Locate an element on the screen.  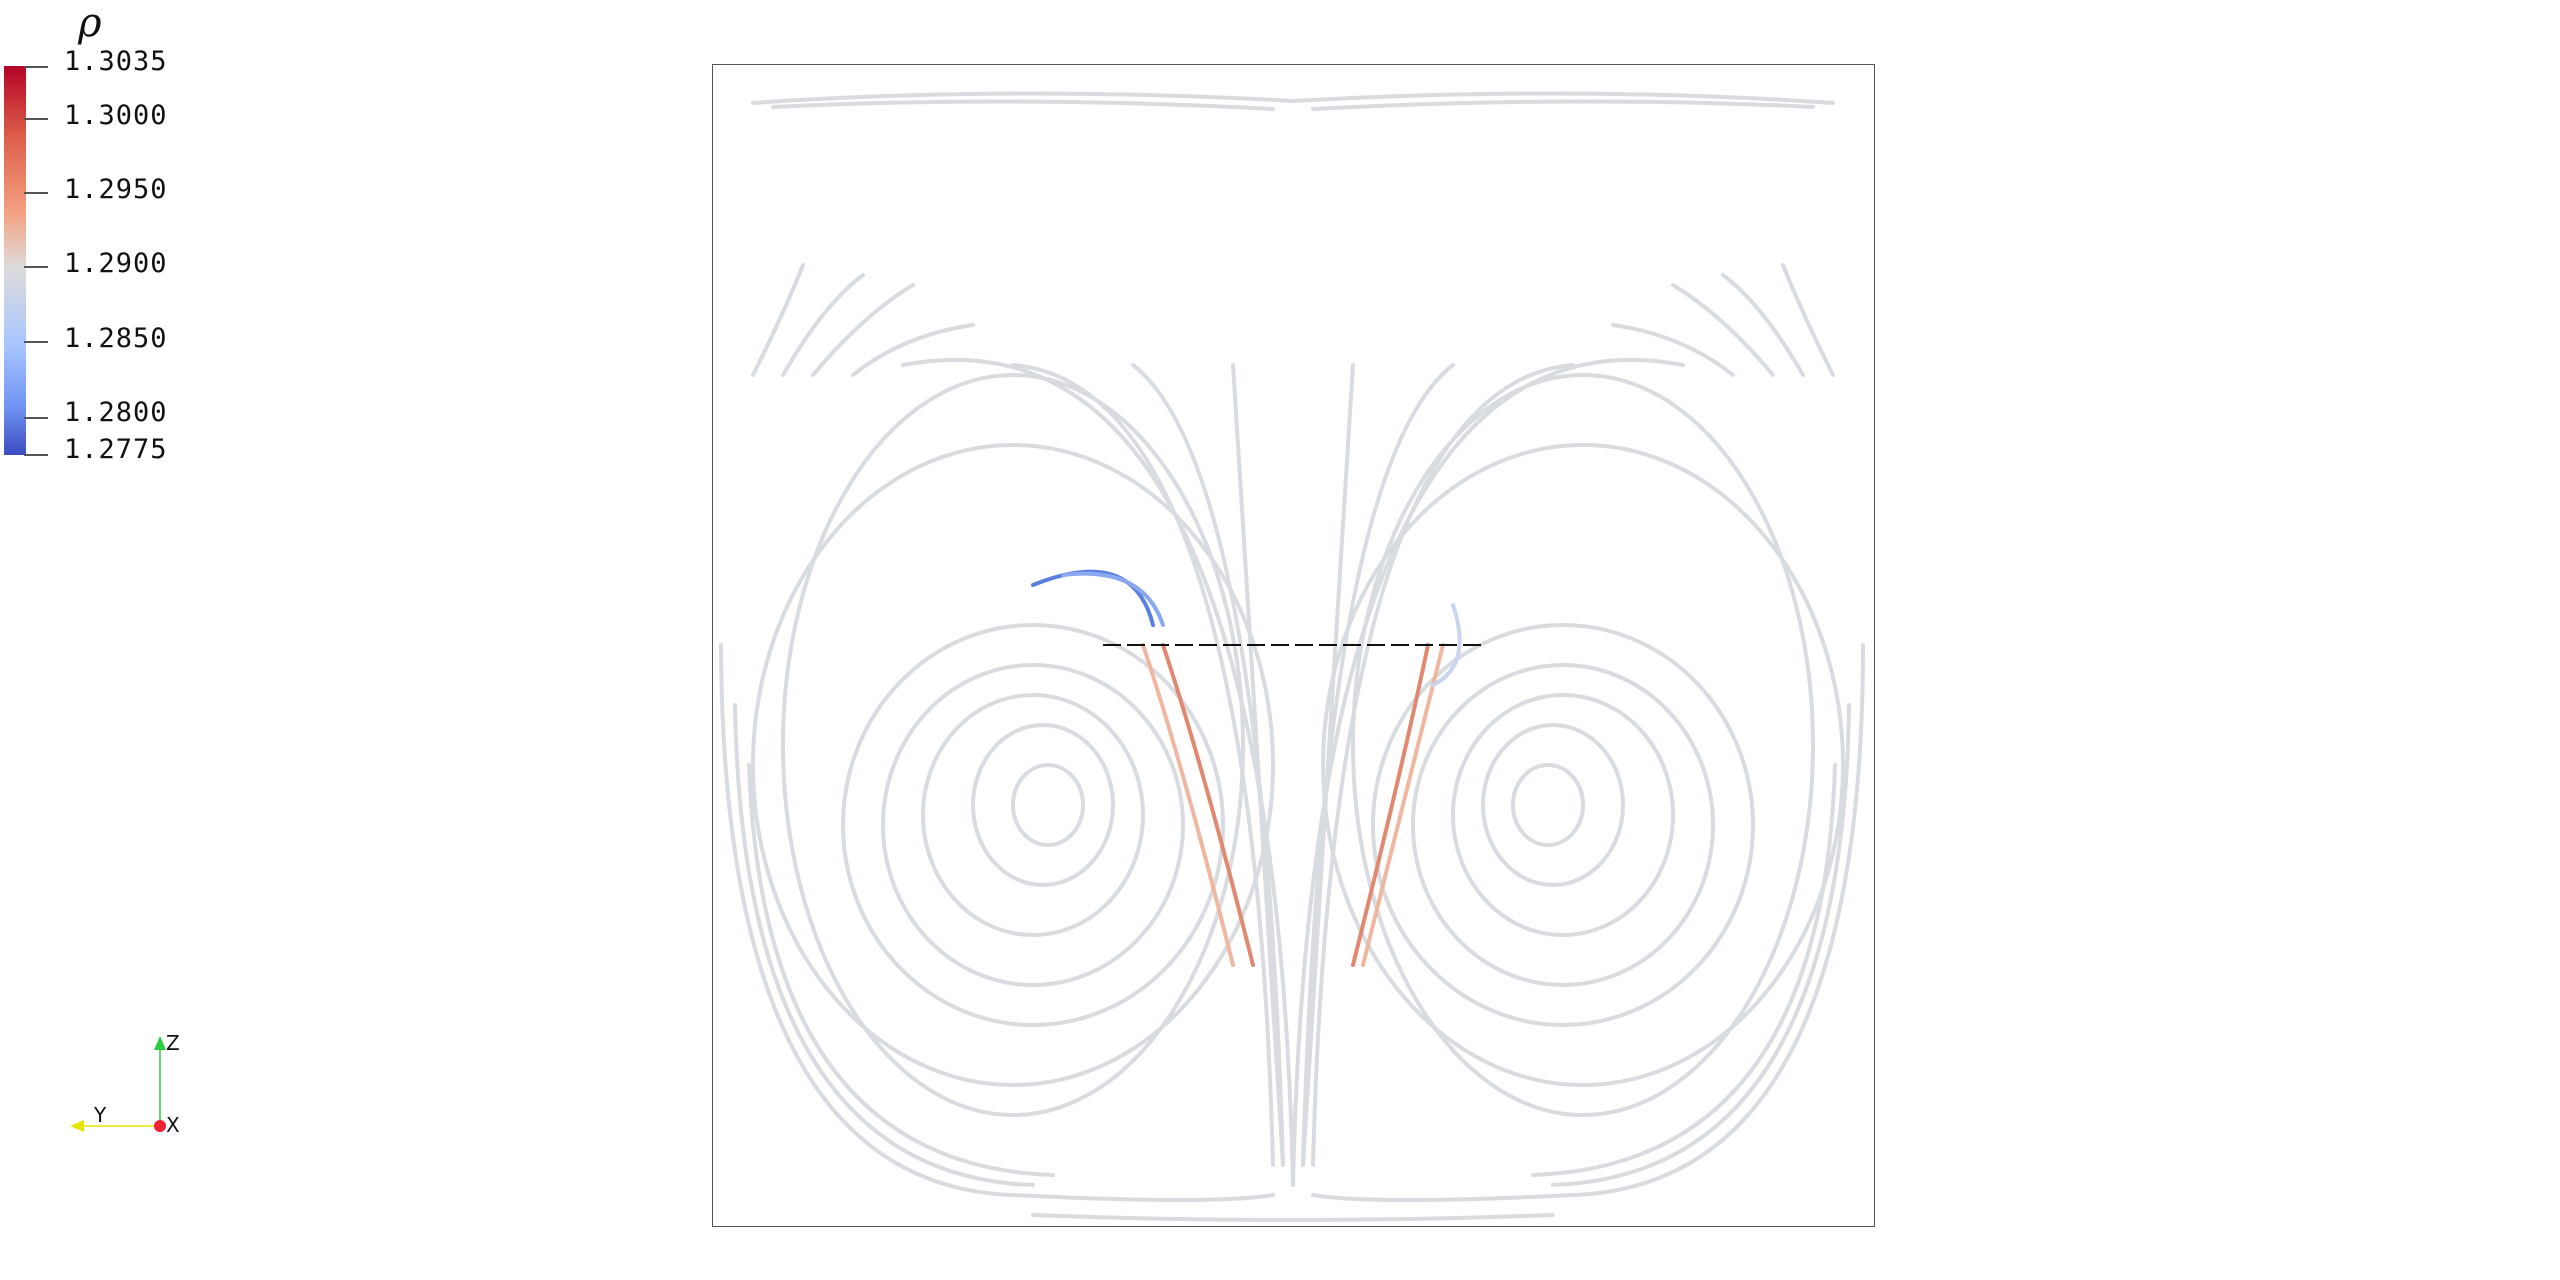
axis-x-label: X is located at coordinates (173, 1125).